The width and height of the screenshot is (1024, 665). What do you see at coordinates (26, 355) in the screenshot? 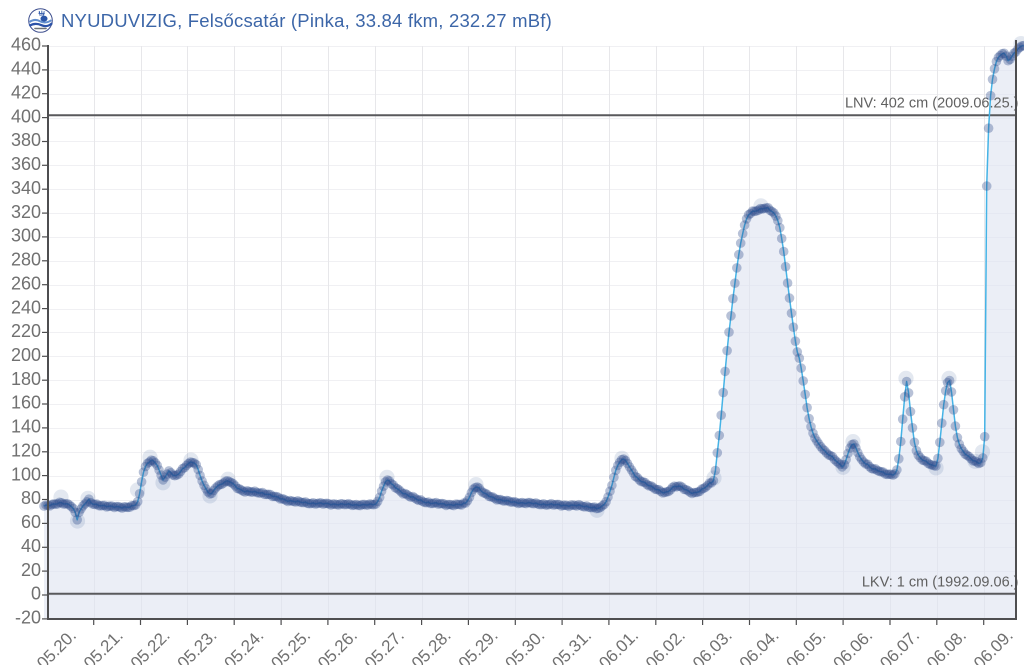
I see `svg-text: 200` at bounding box center [26, 355].